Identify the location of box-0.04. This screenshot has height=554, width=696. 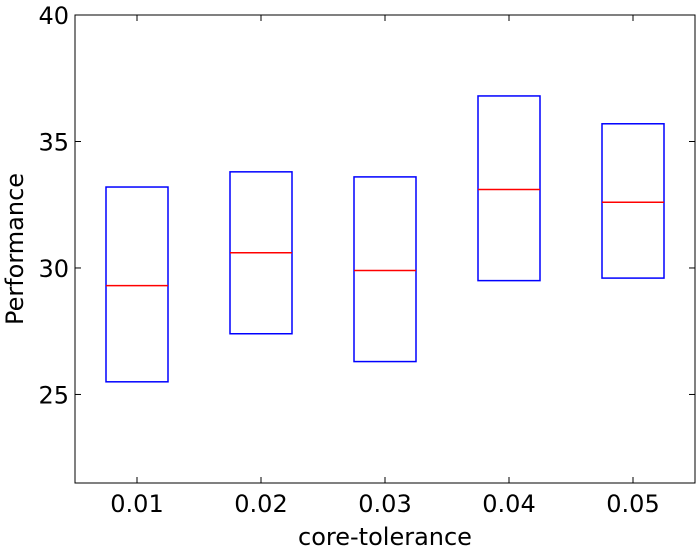
(509, 188).